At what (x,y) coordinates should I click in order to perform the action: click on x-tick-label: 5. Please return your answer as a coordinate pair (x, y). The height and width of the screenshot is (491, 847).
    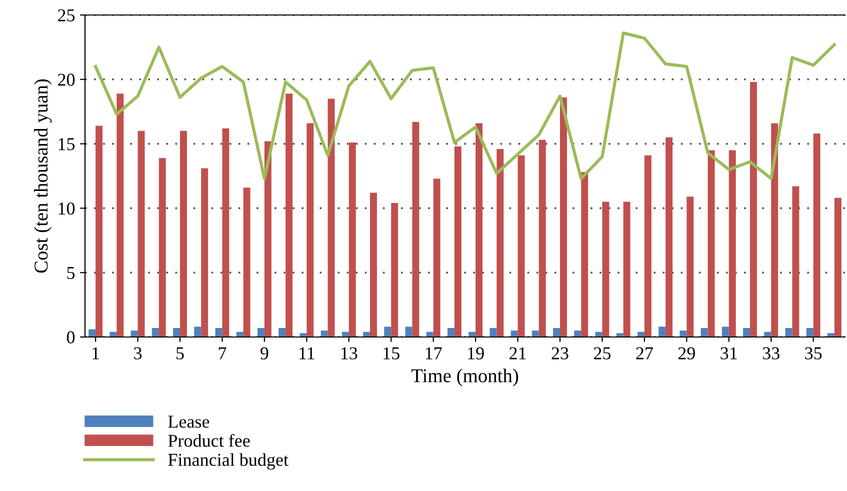
    Looking at the image, I should click on (180, 353).